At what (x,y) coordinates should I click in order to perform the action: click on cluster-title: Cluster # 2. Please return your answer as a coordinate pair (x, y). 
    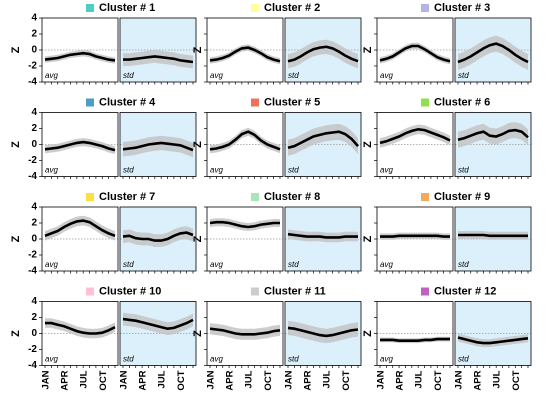
    Looking at the image, I should click on (292, 8).